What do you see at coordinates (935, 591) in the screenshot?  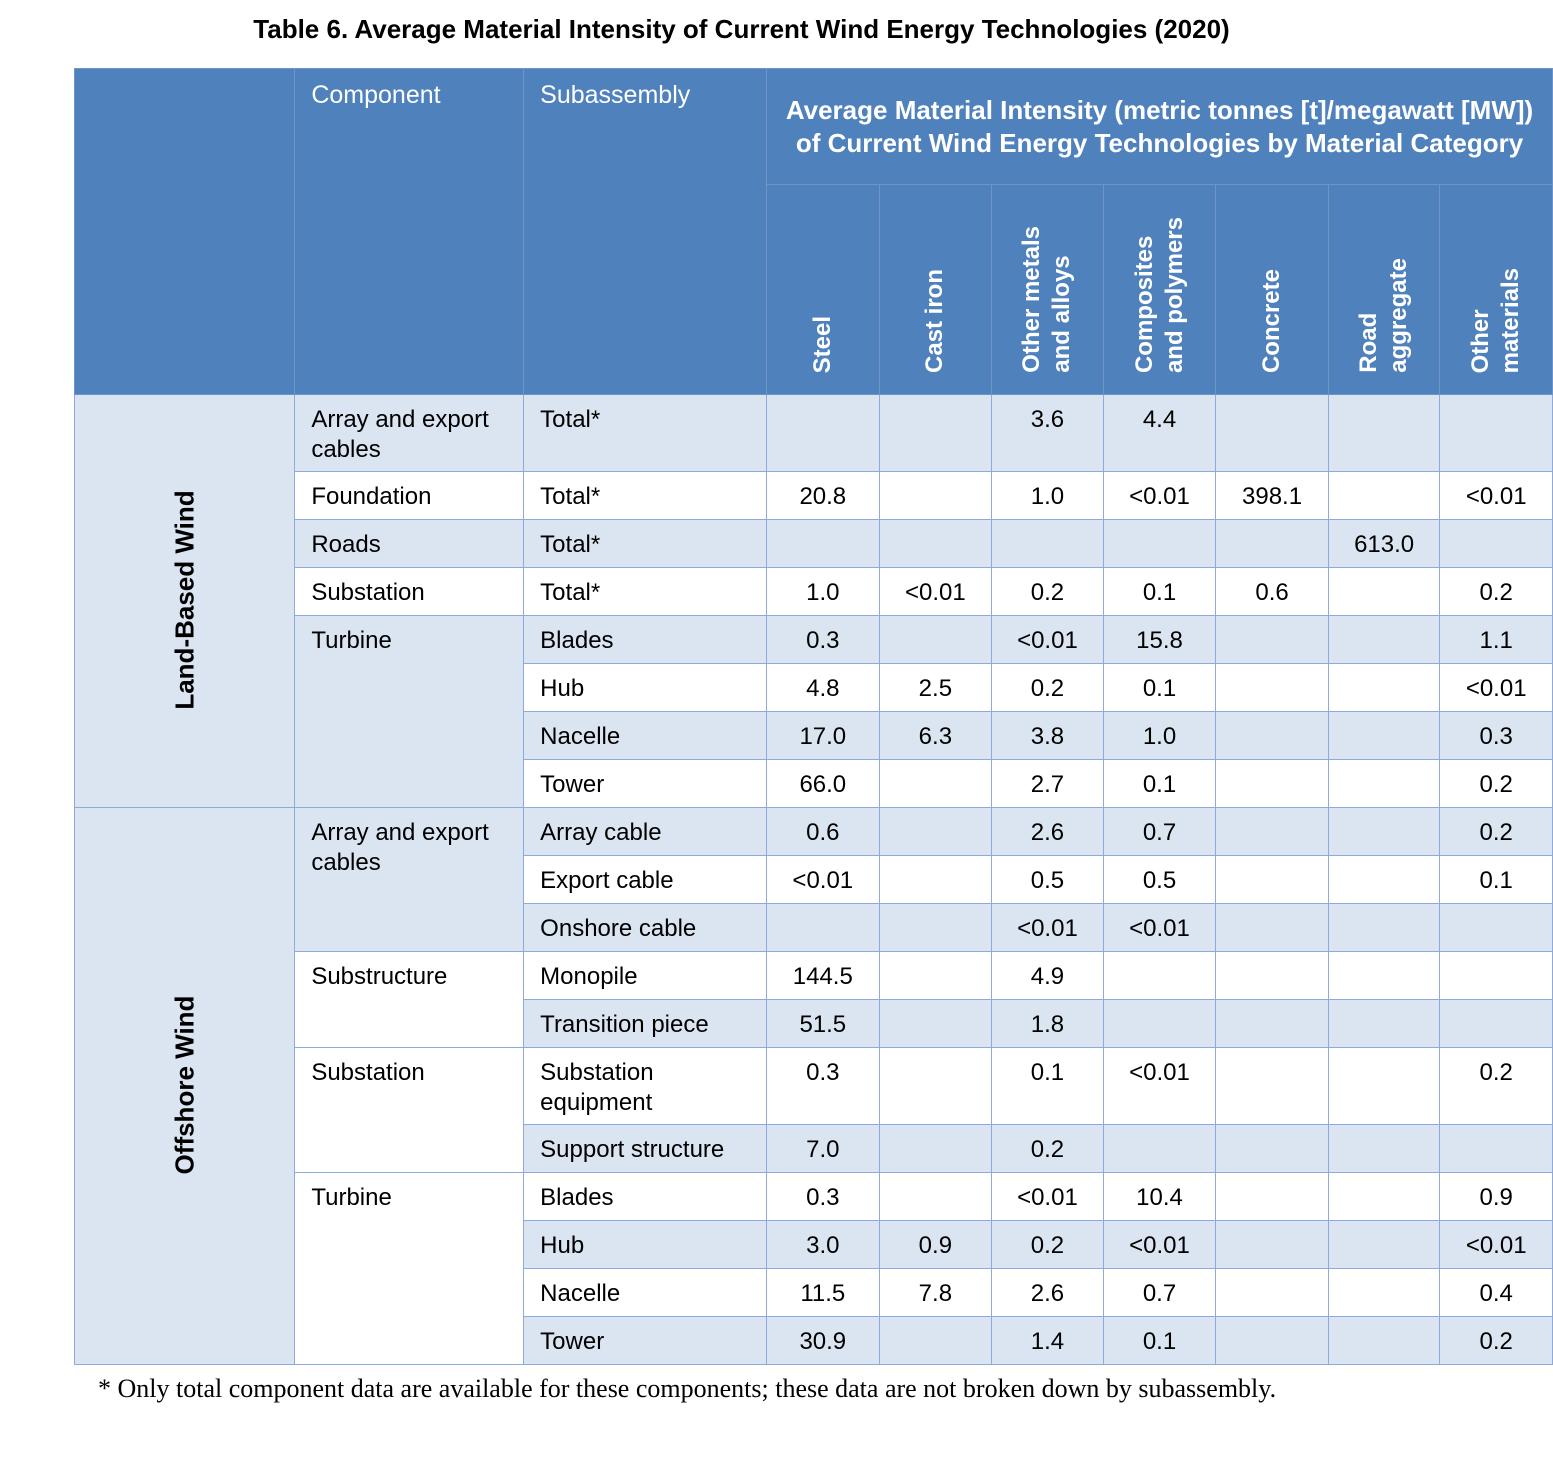 I see `value-cell-cast-iron: <0.01` at bounding box center [935, 591].